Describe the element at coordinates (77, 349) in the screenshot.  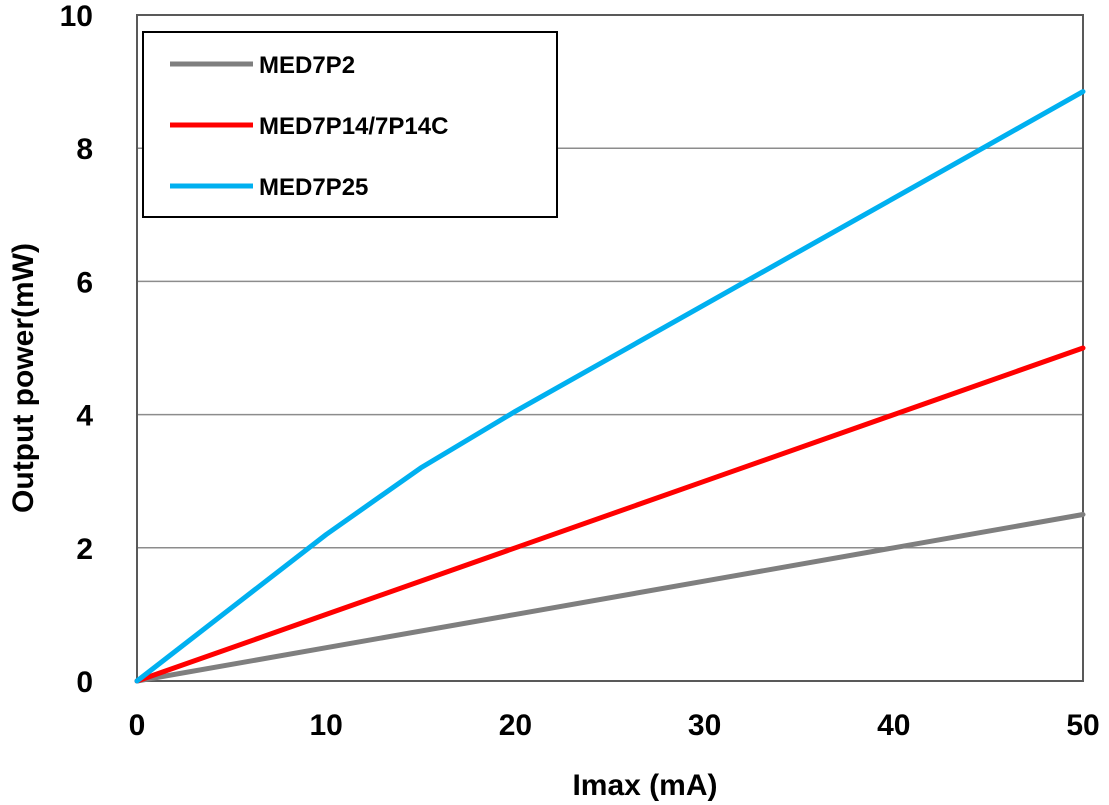
I see `y-axis-tick-labels: 0 2 4 6 8 10` at that location.